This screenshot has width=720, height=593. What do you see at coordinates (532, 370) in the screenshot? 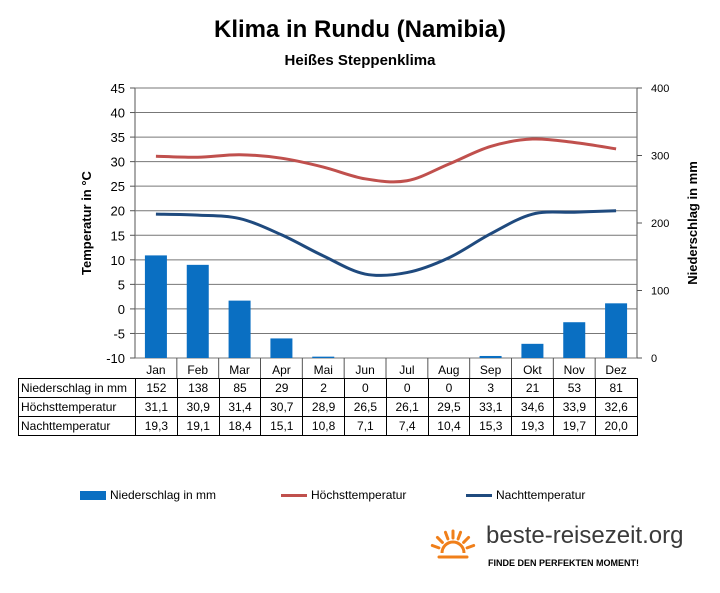
I see `x-axis-category-label: Okt` at bounding box center [532, 370].